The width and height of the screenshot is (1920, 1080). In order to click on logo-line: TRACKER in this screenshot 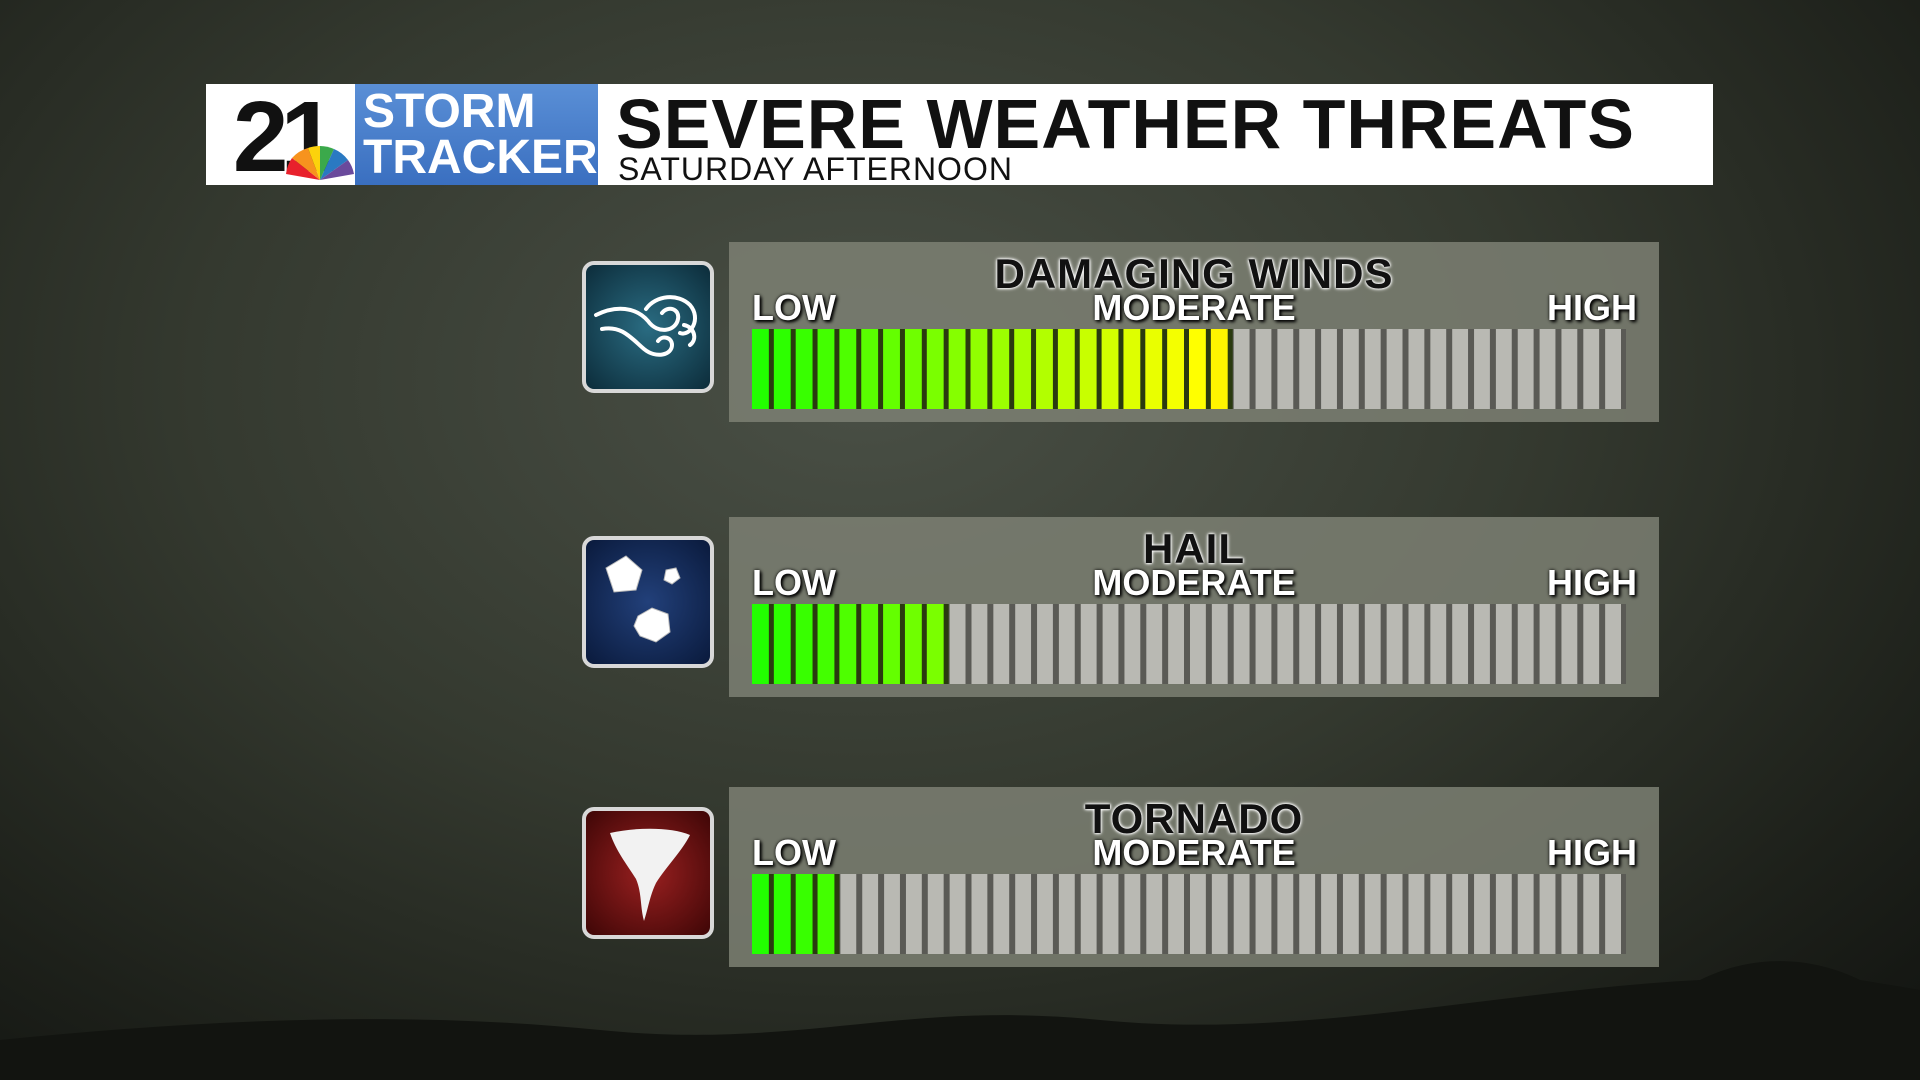, I will do `click(480, 157)`.